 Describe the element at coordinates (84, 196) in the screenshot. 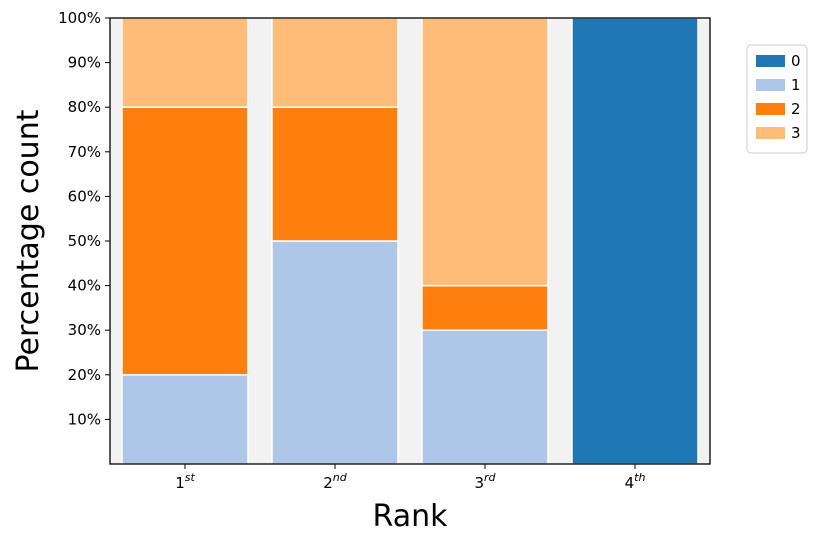

I see `y-tick-label: 60%` at that location.